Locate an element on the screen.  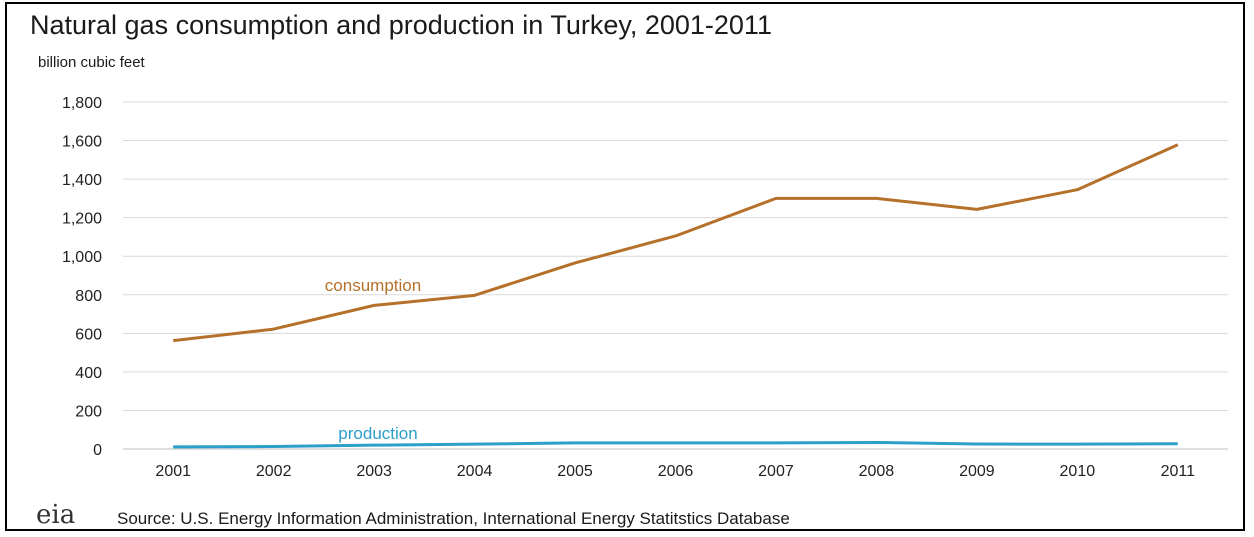
y-tick-label: 800 is located at coordinates (88, 296).